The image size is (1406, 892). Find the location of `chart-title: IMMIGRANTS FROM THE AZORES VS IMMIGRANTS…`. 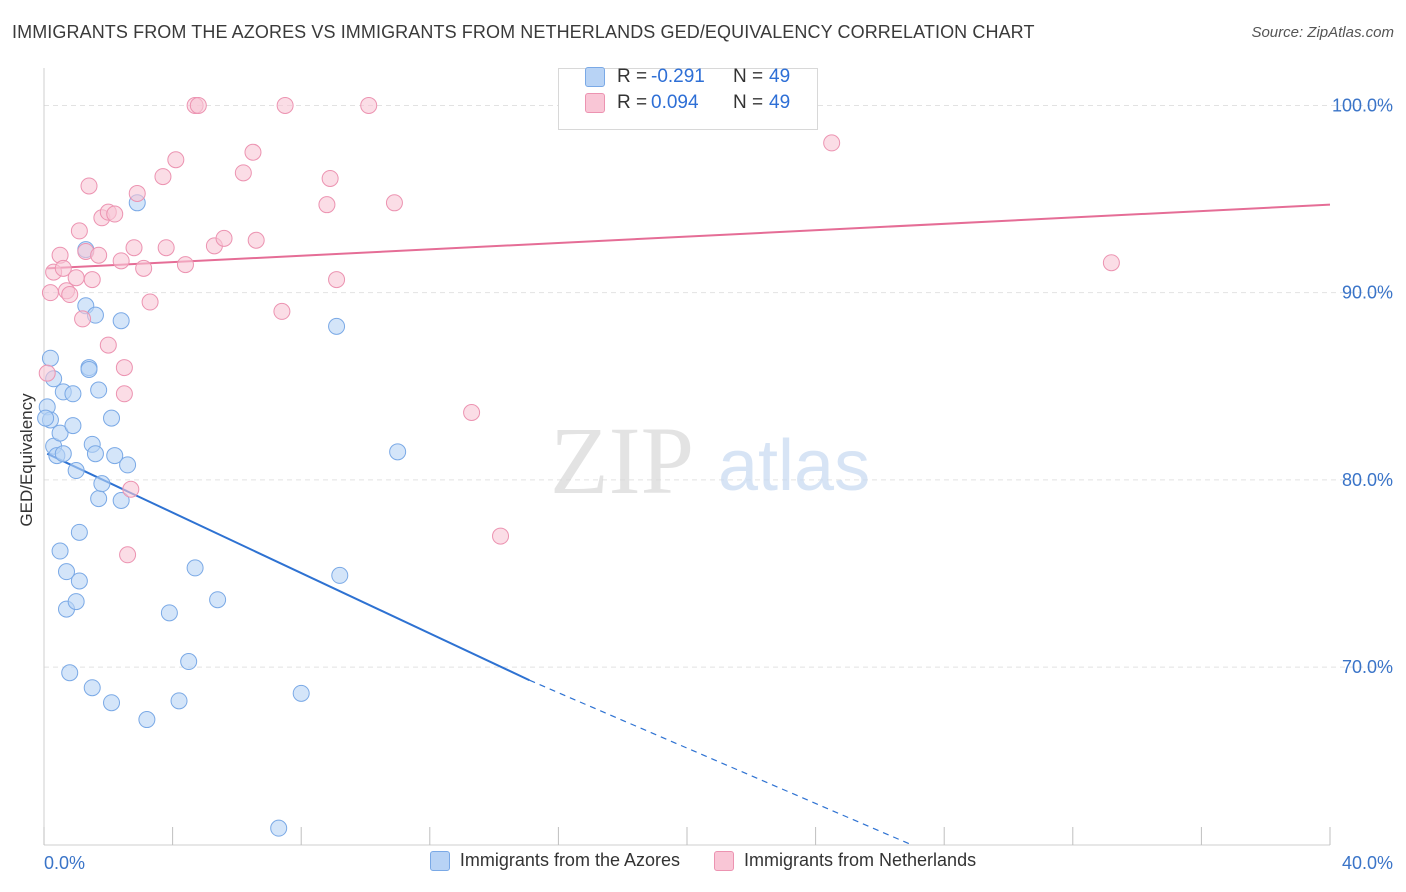

chart-title: IMMIGRANTS FROM THE AZORES VS IMMIGRANTS… is located at coordinates (523, 32).